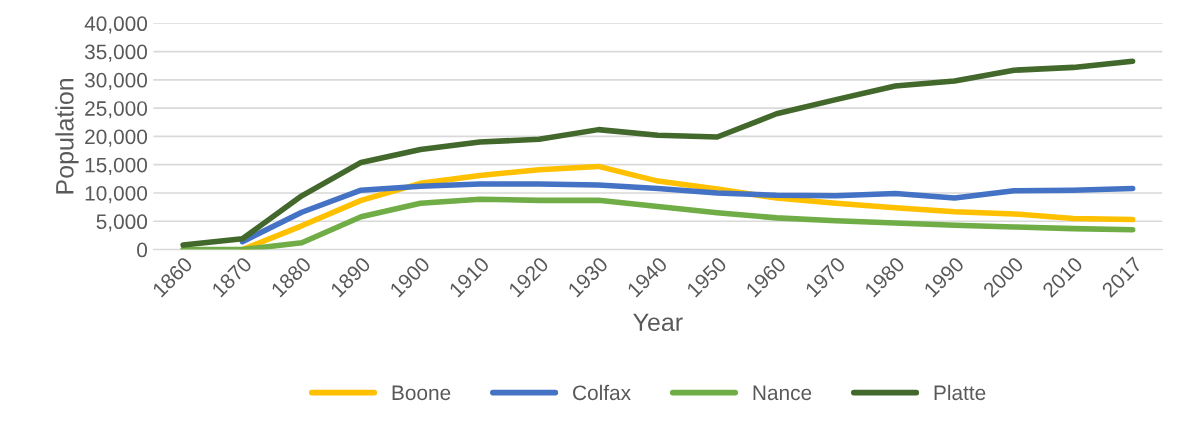 This screenshot has width=1180, height=423. Describe the element at coordinates (421, 393) in the screenshot. I see `legend-label: Boone` at that location.